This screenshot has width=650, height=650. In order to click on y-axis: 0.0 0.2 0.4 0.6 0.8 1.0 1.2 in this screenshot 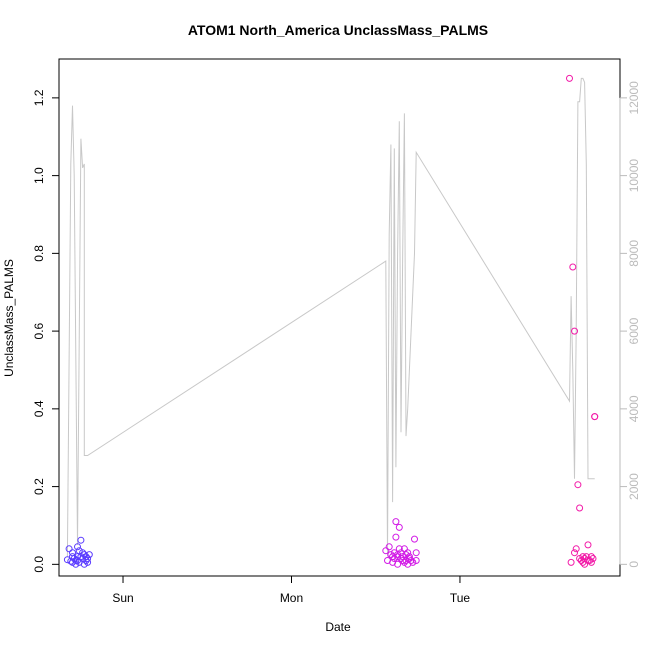, I will do `click(46, 331)`.